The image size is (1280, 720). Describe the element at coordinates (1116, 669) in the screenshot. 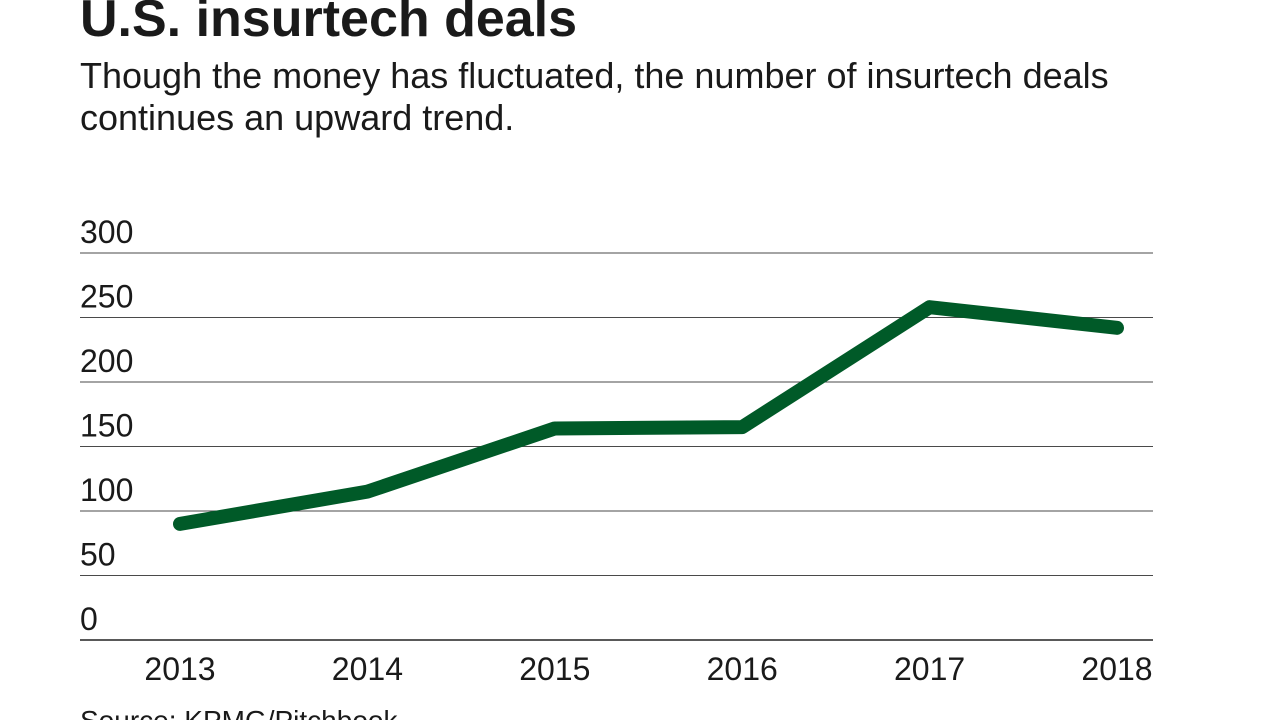

I see `x-tick-label: 2018` at that location.